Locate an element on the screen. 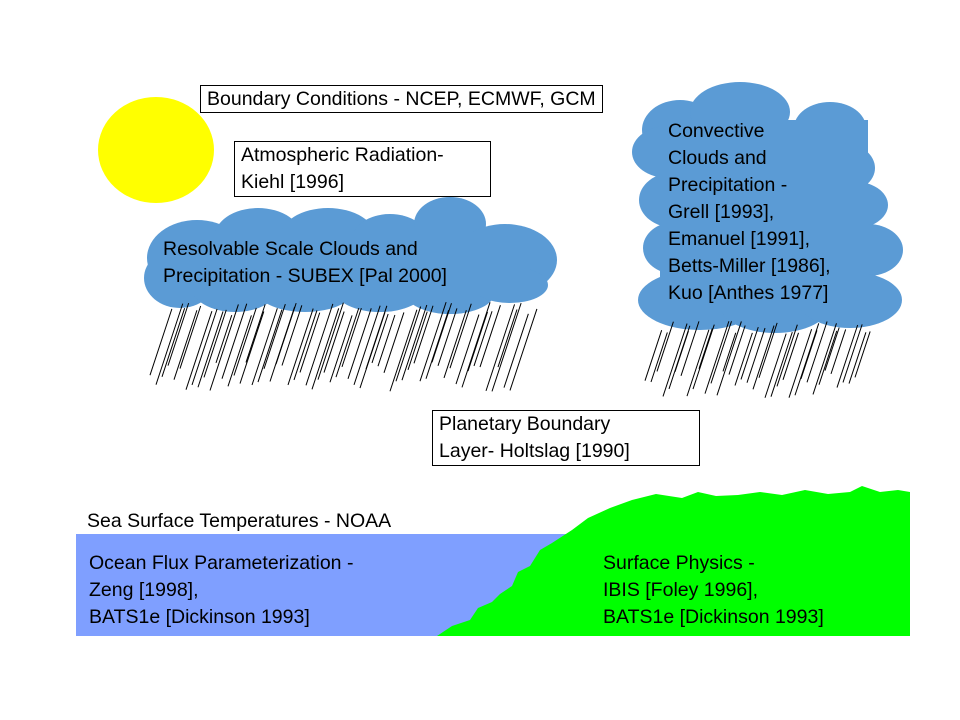 This screenshot has width=960, height=720. ocean-flux-line-3: BATS1e [Dickinson 1993] is located at coordinates (199, 617).